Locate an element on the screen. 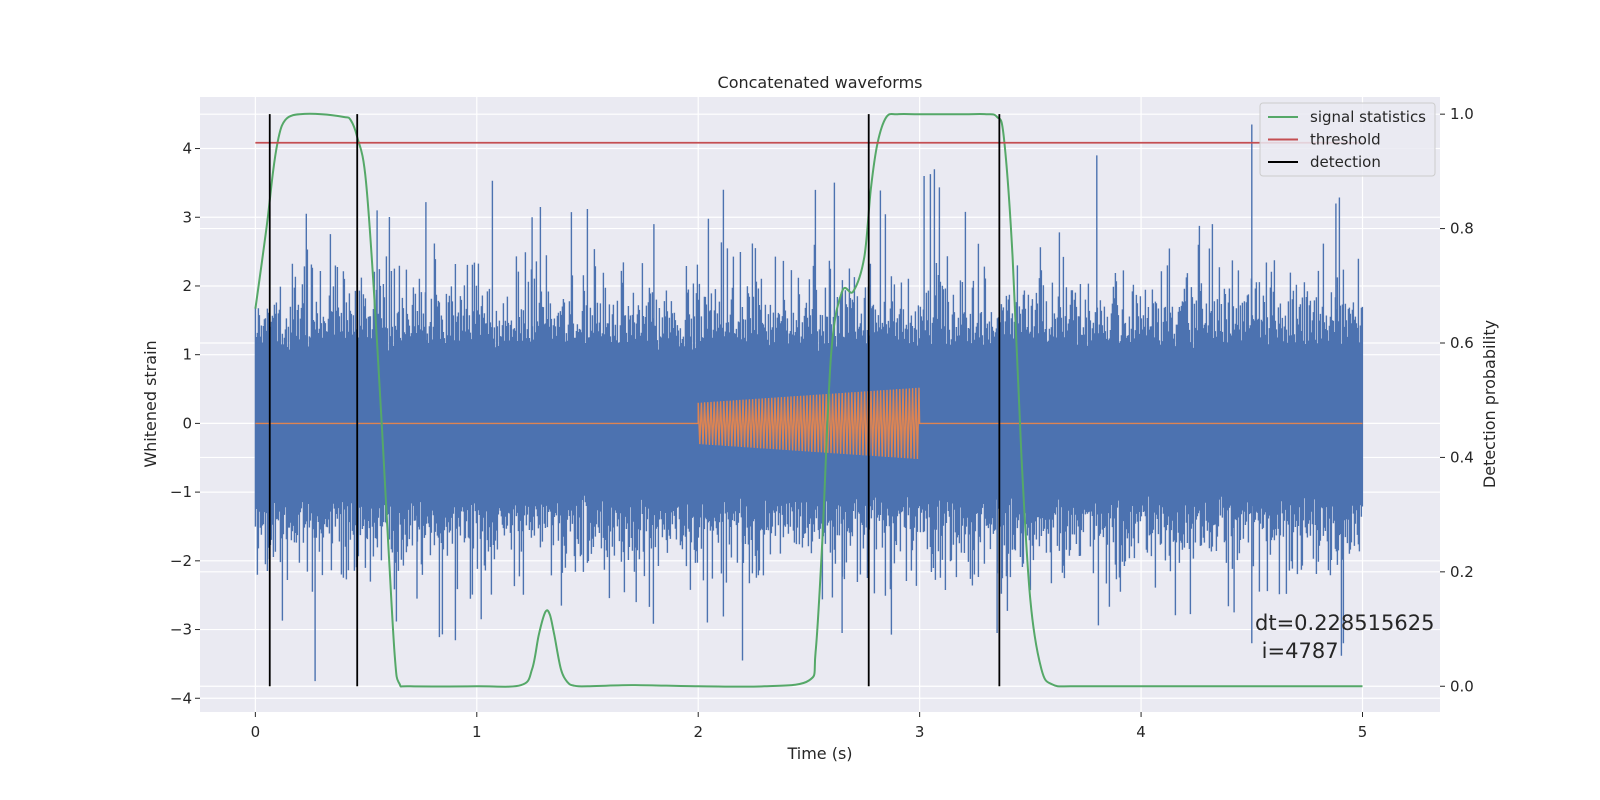  y-tick-labels-right: 0.0 0.2 0.4 0.6 0.8 1.0 is located at coordinates (1457, 400).